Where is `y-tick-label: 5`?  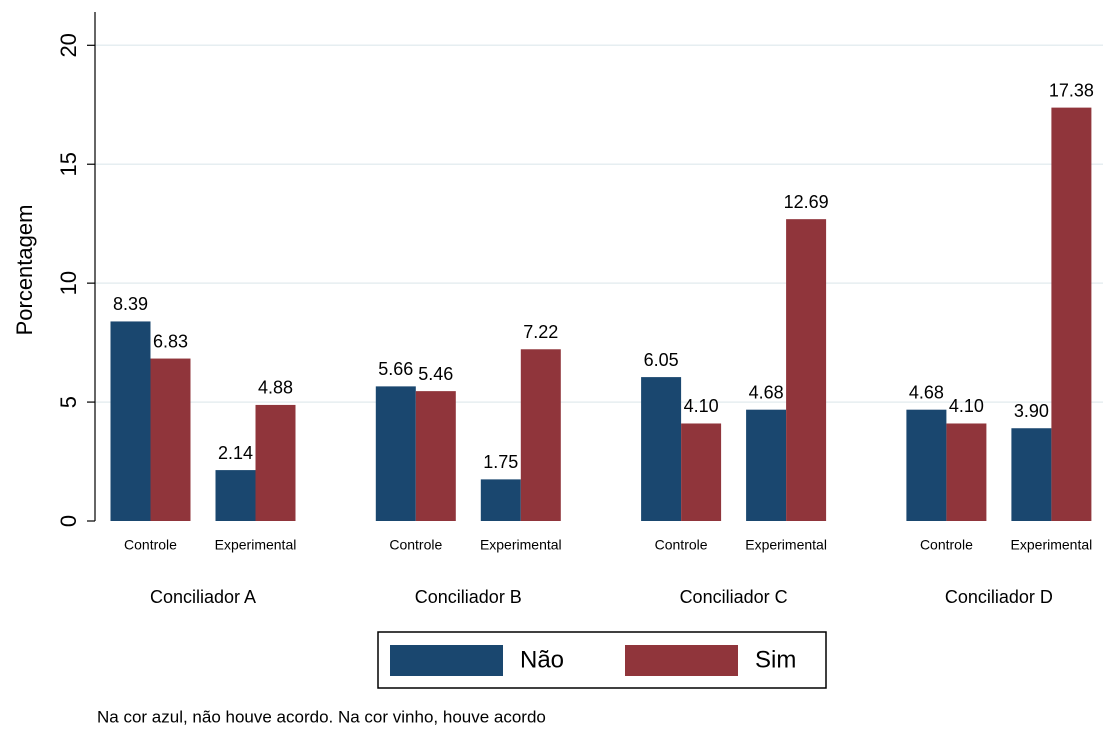
y-tick-label: 5 is located at coordinates (68, 402).